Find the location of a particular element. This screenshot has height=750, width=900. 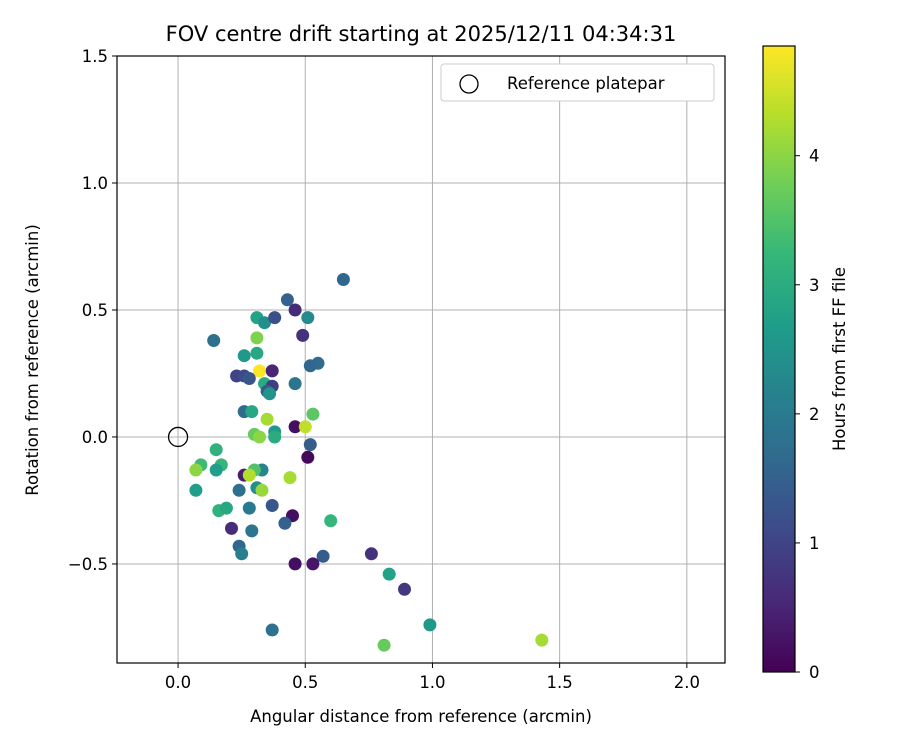

x-tick-label: 2.0 is located at coordinates (687, 682).